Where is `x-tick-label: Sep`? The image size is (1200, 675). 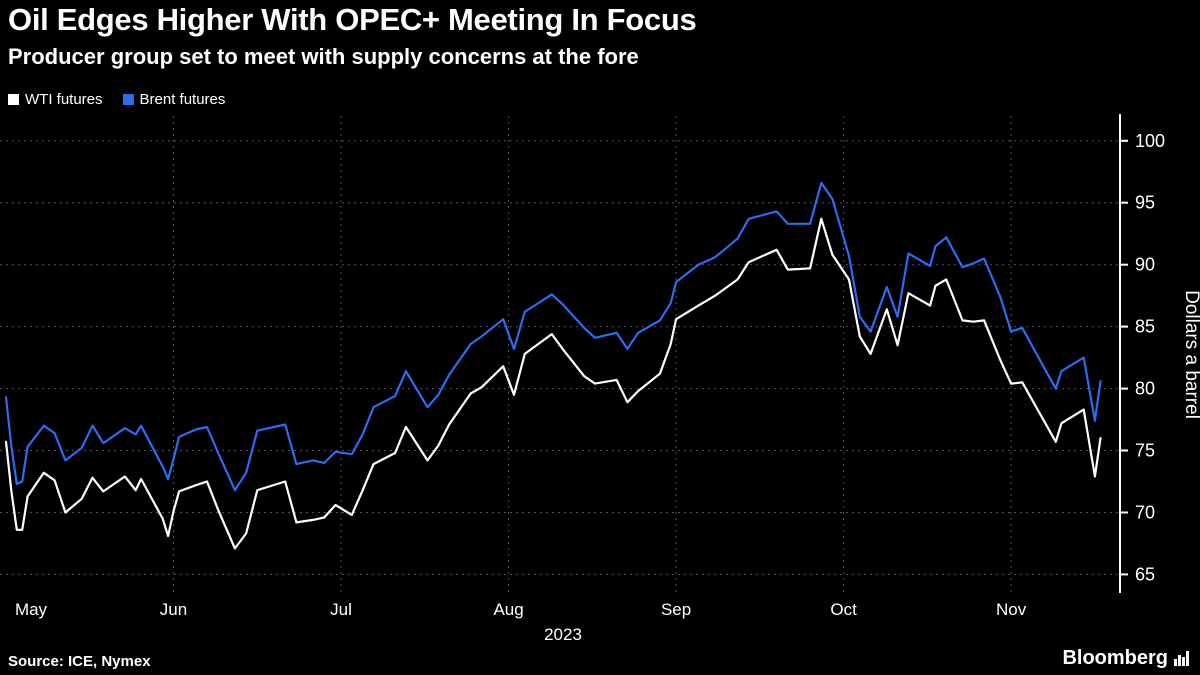 x-tick-label: Sep is located at coordinates (676, 609).